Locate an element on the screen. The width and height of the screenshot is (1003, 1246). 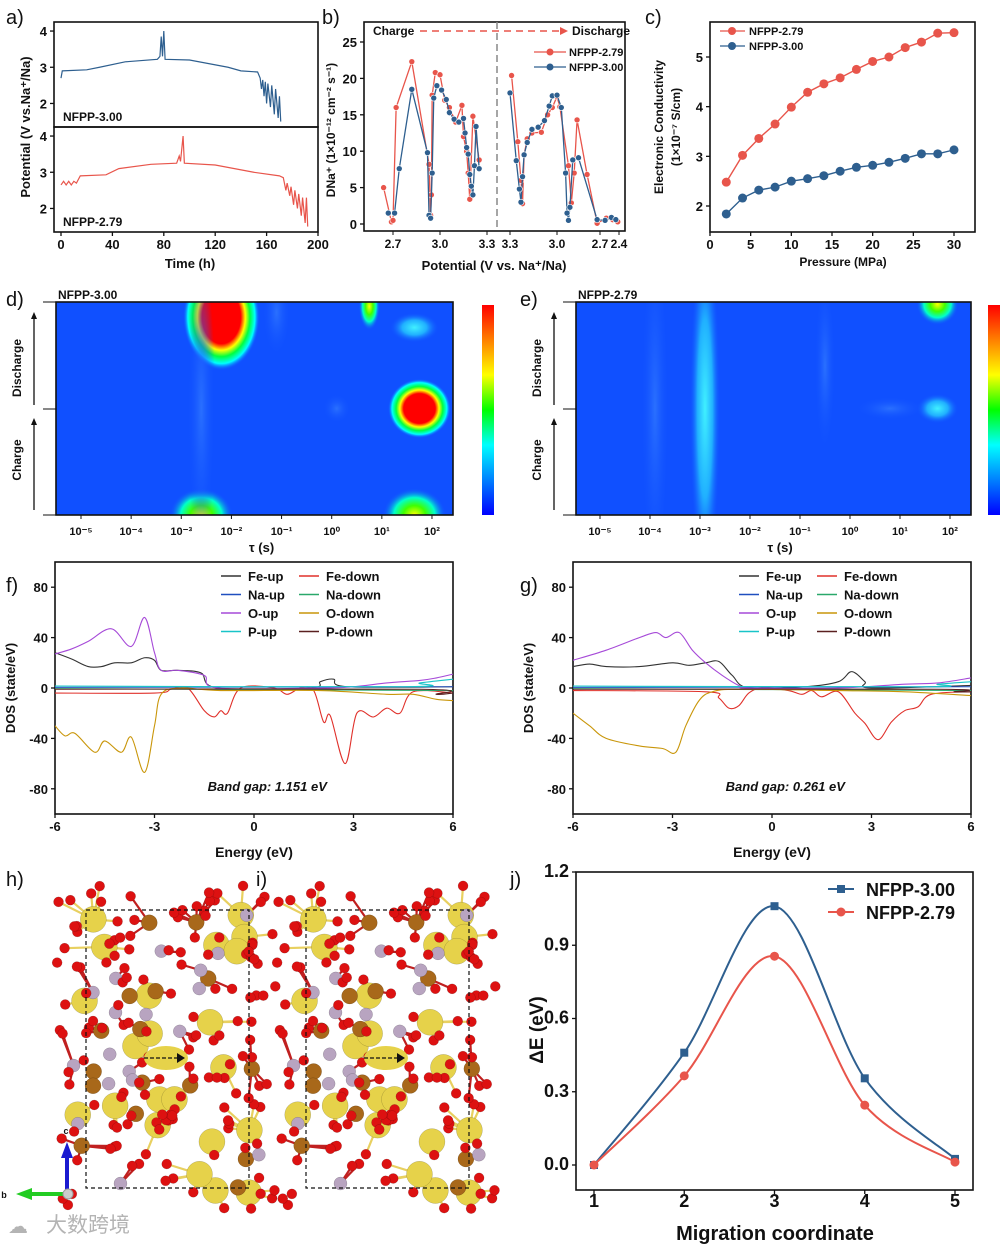
potential-curve is located at coordinates (184, 181).